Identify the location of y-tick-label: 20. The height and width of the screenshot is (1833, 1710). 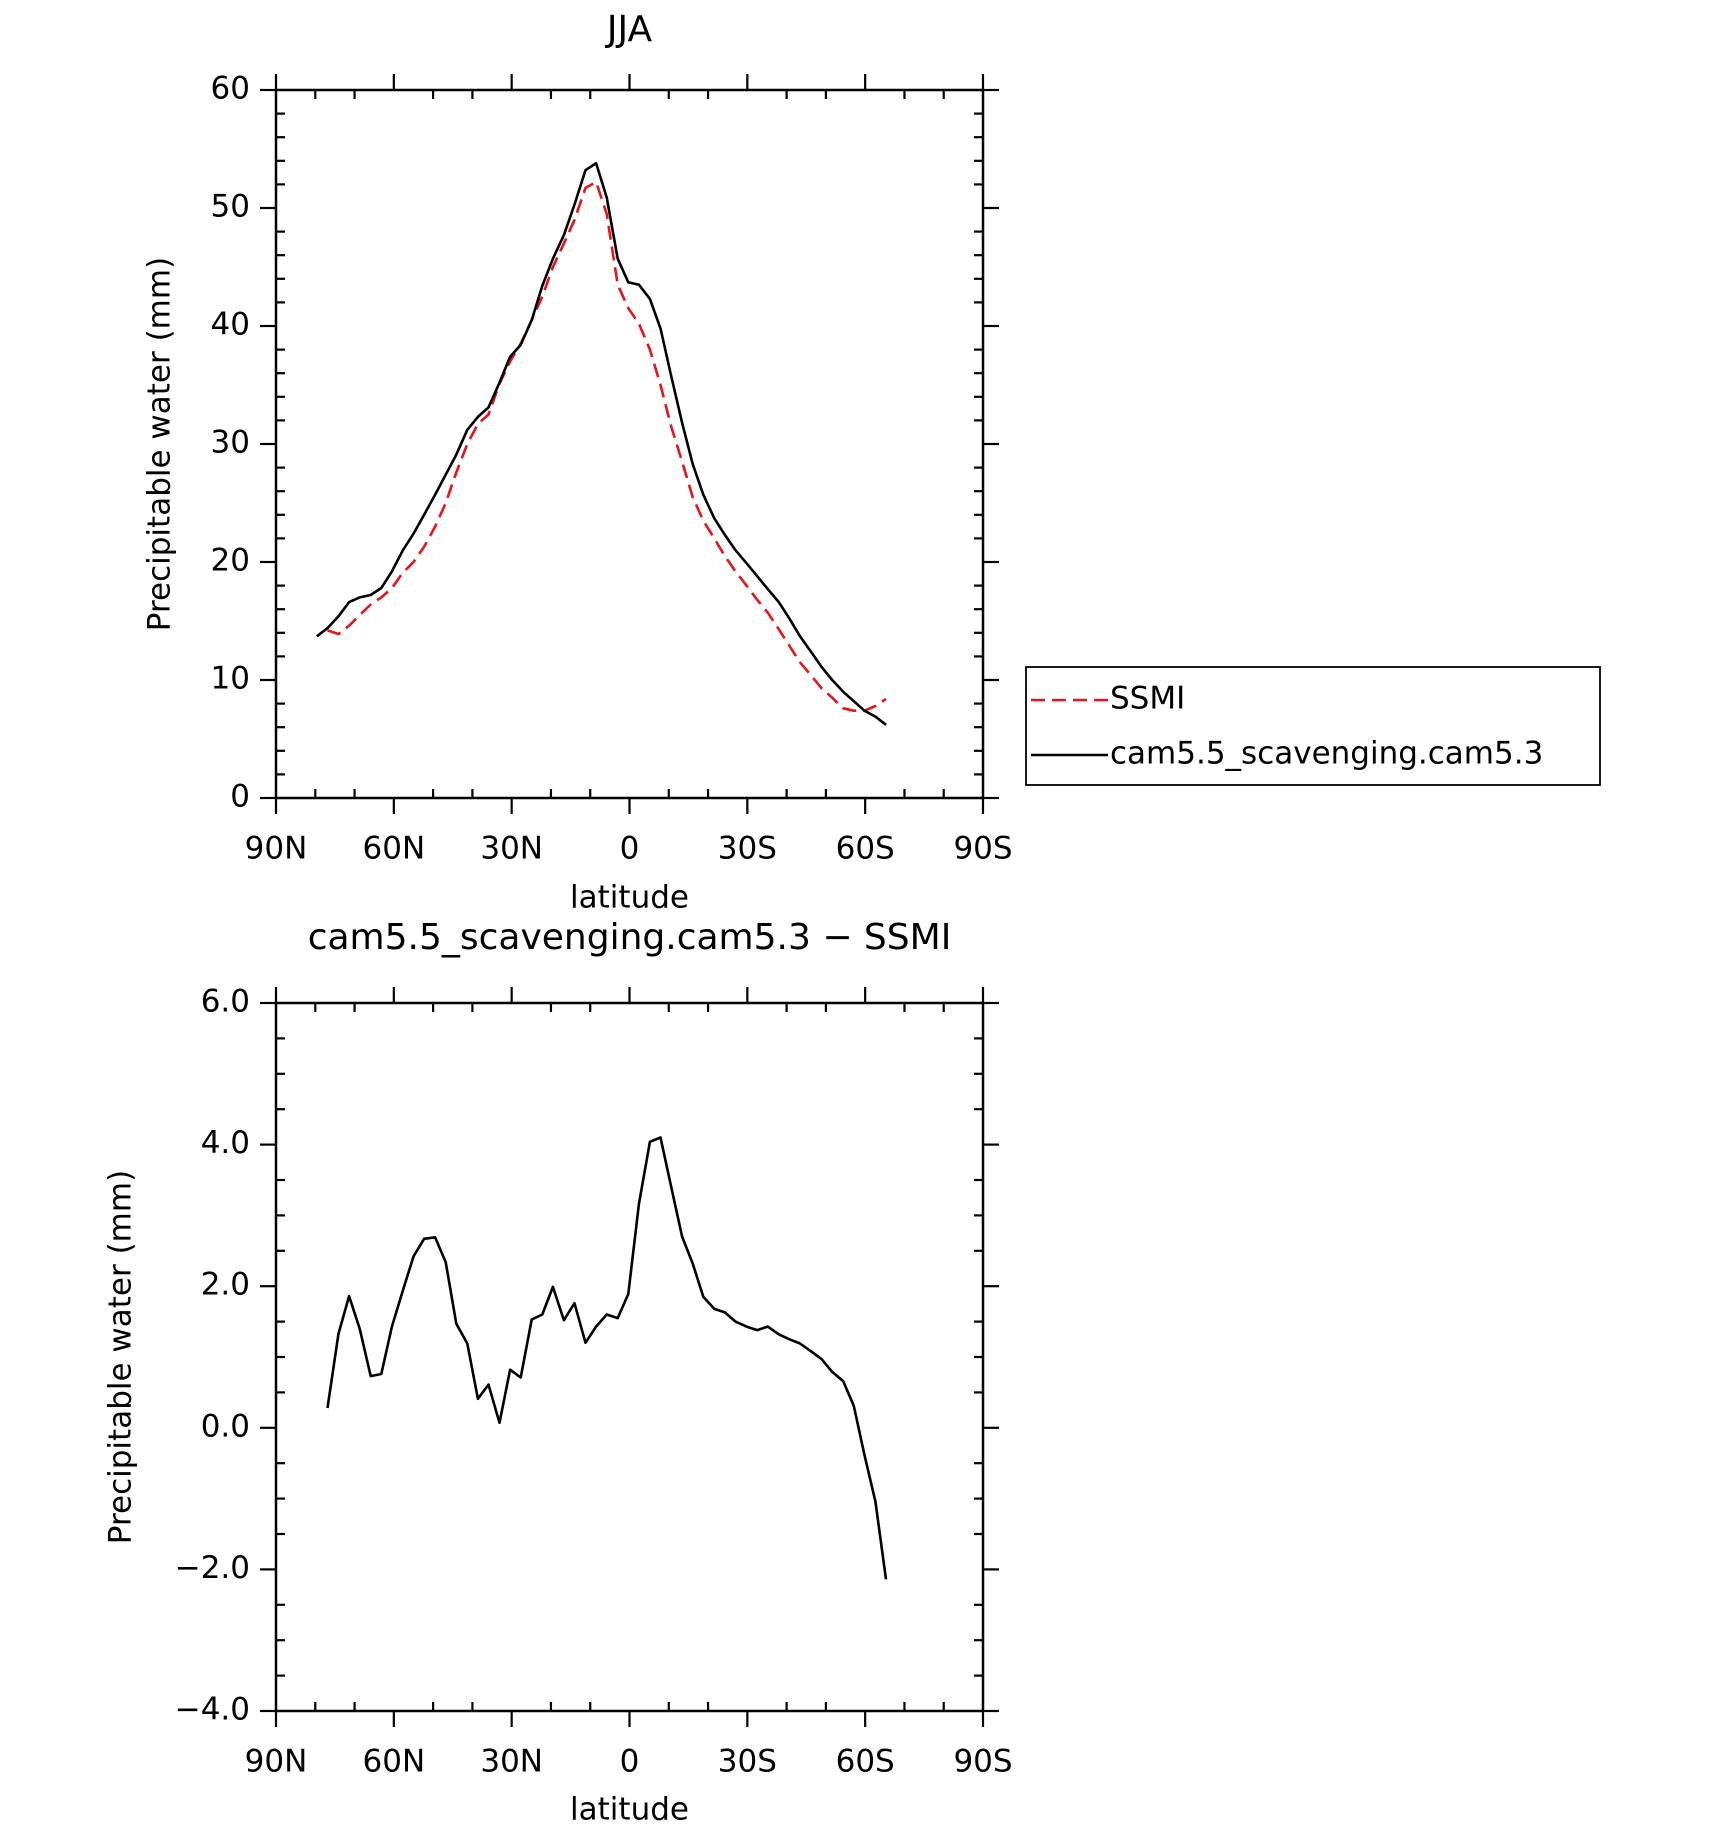
(230, 561).